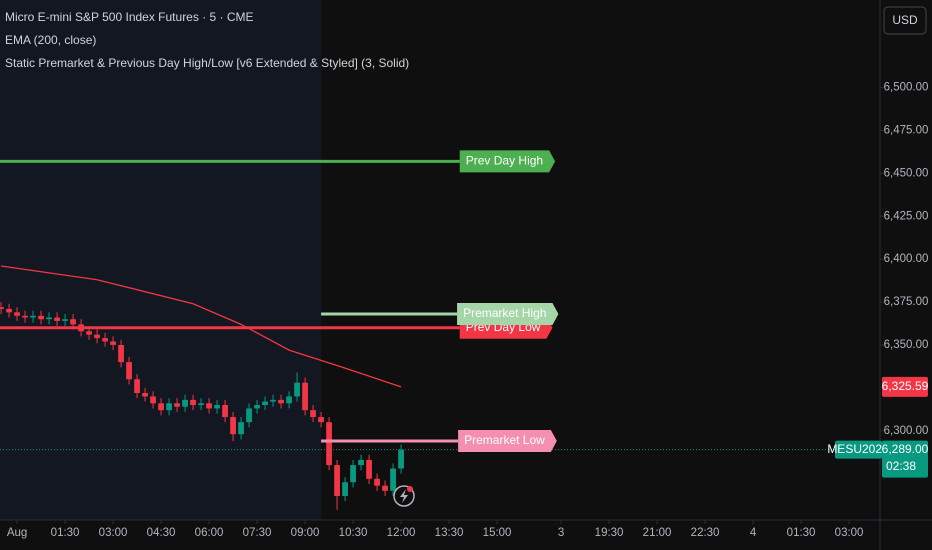 Image resolution: width=932 pixels, height=550 pixels. Describe the element at coordinates (906, 216) in the screenshot. I see `y-tick-label: 6,425.00` at that location.